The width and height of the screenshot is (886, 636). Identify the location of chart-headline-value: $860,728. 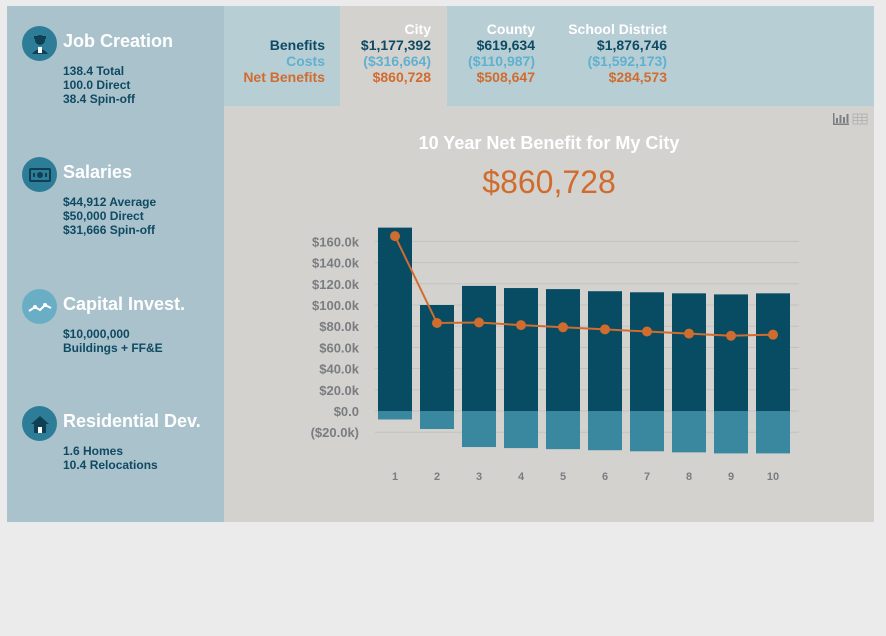
(549, 182).